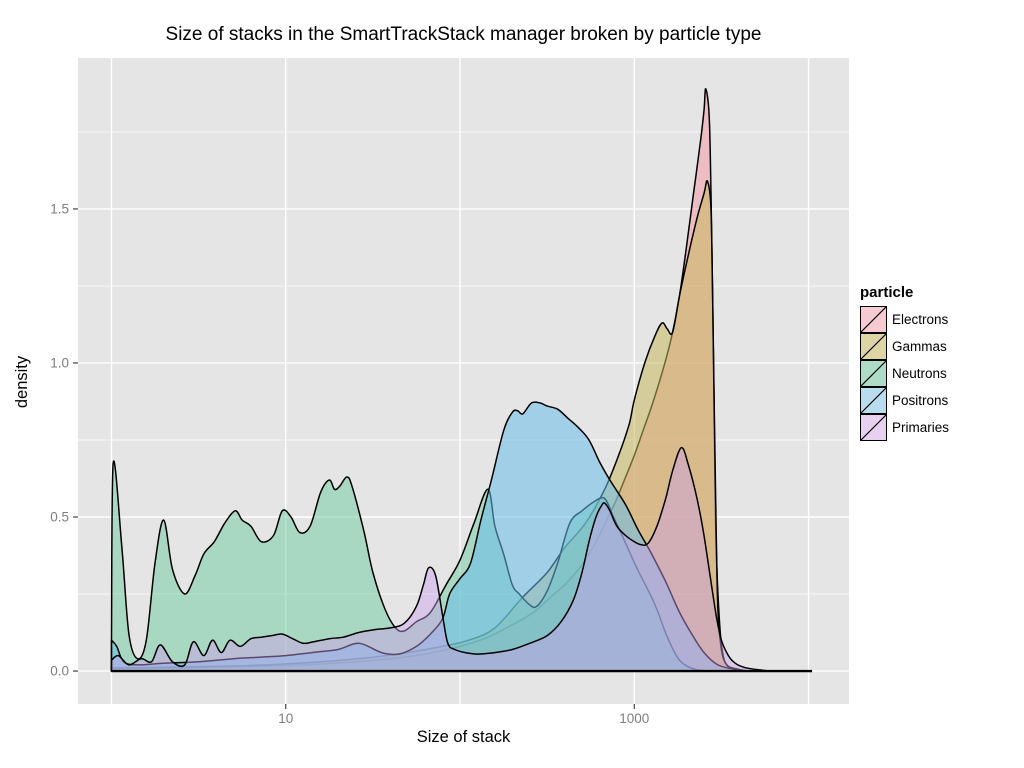 The width and height of the screenshot is (1024, 768). I want to click on legend-key-neutrons-swatch, so click(873, 373).